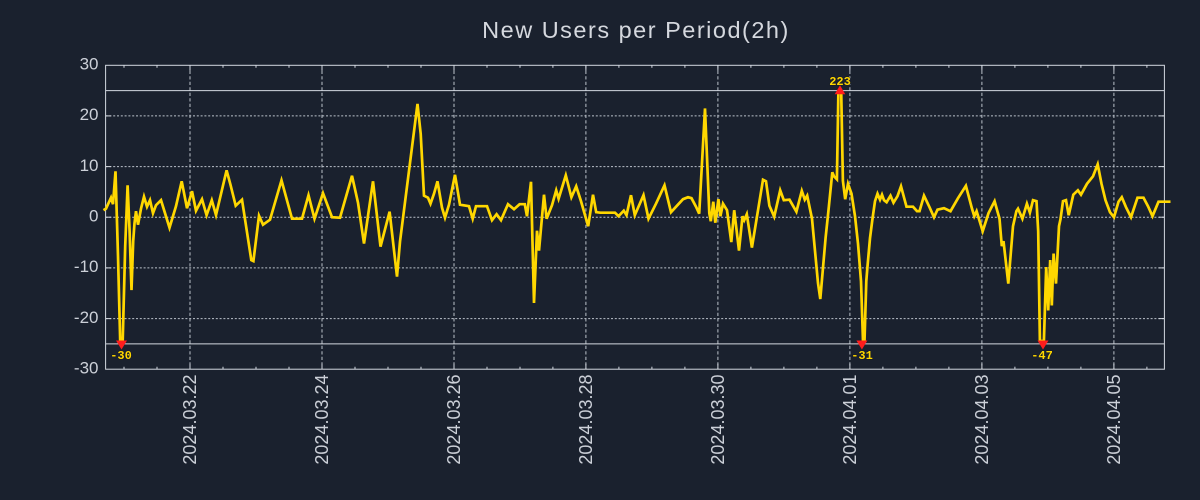  I want to click on svg-text: 223, so click(840, 82).